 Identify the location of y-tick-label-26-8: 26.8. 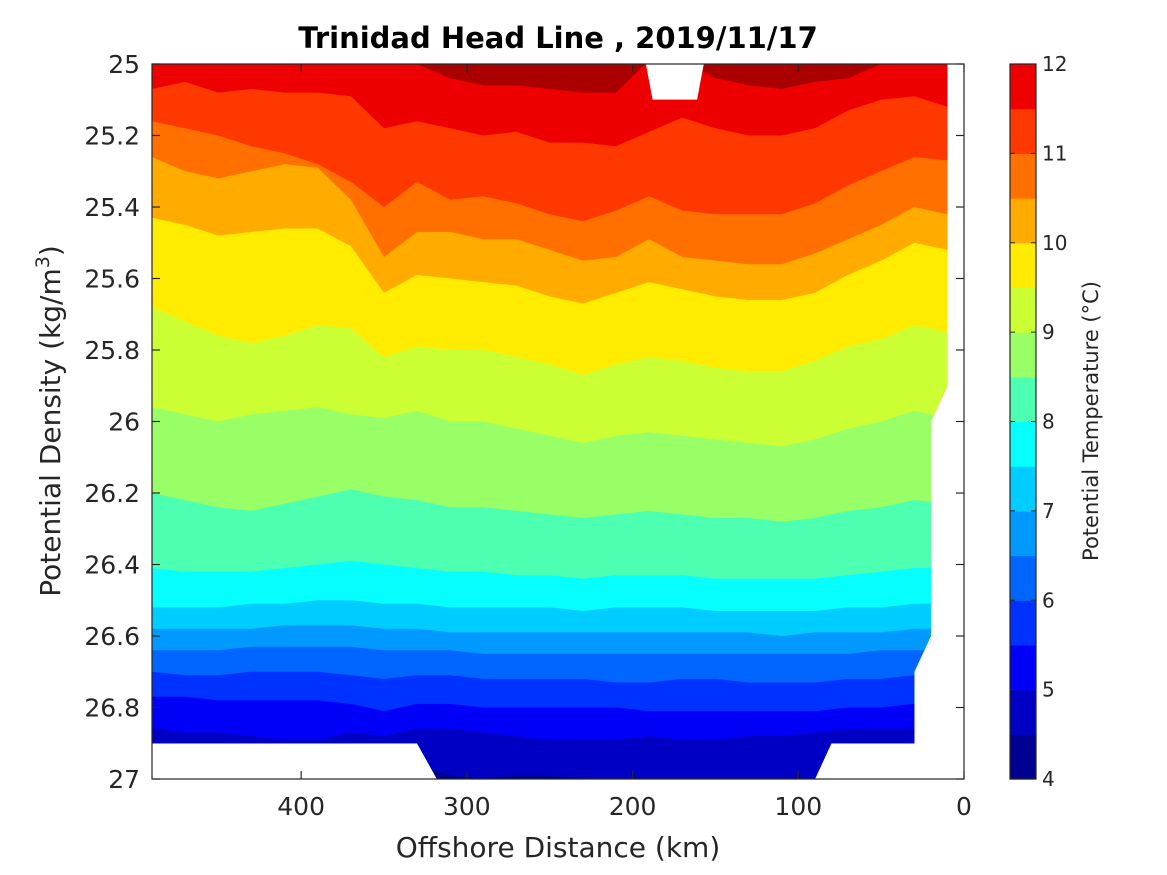
(112, 708).